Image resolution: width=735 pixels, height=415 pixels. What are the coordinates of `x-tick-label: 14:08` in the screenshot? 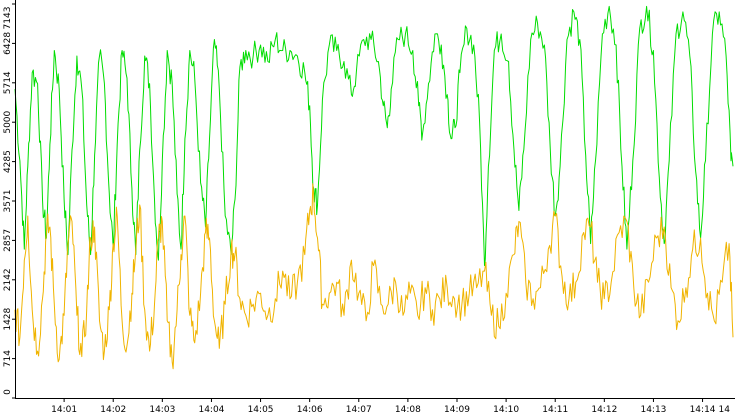 It's located at (408, 410).